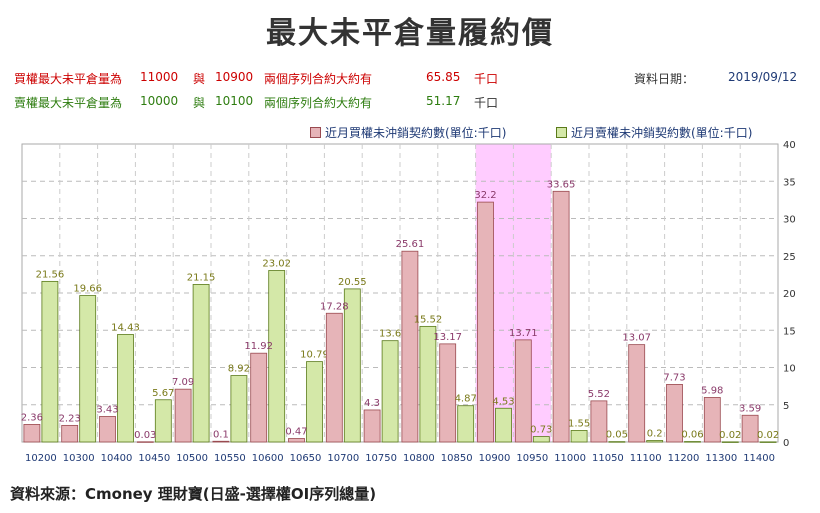 The image size is (820, 513). Describe the element at coordinates (68, 103) in the screenshot. I see `put-max-label: 賣權最大未平倉量為` at that location.